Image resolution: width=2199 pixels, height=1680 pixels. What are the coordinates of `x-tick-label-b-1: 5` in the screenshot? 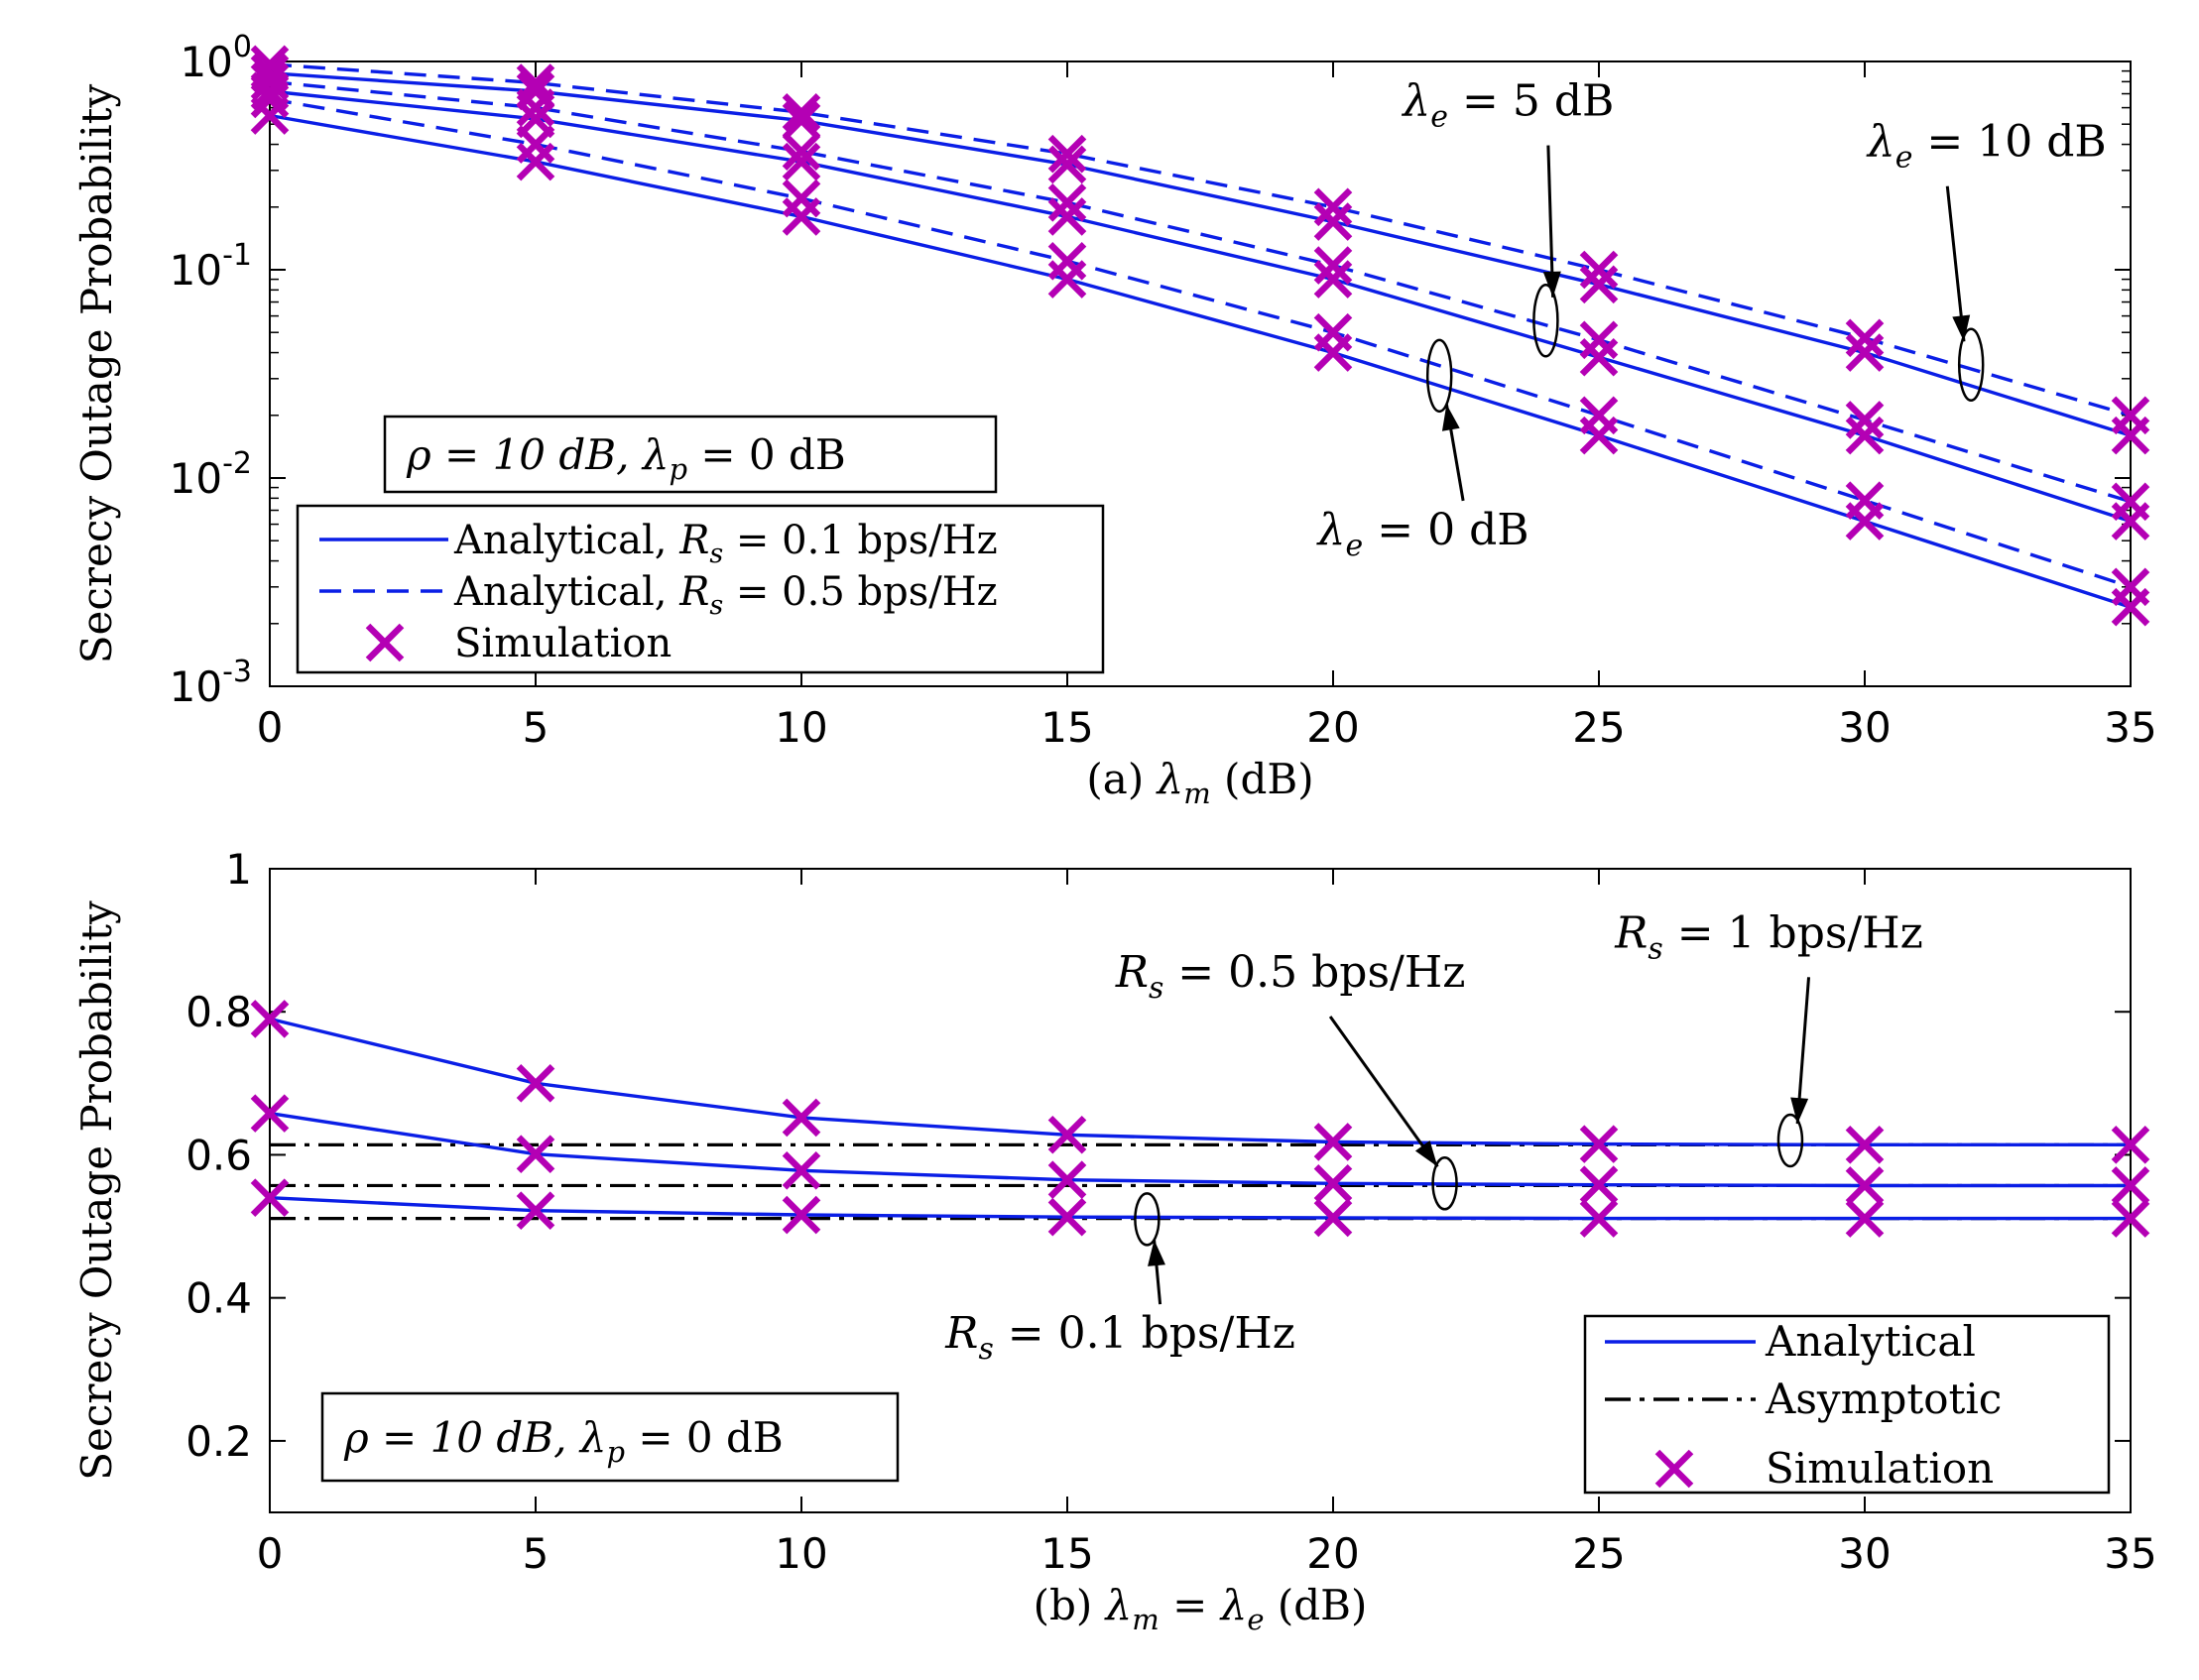 It's located at (536, 1553).